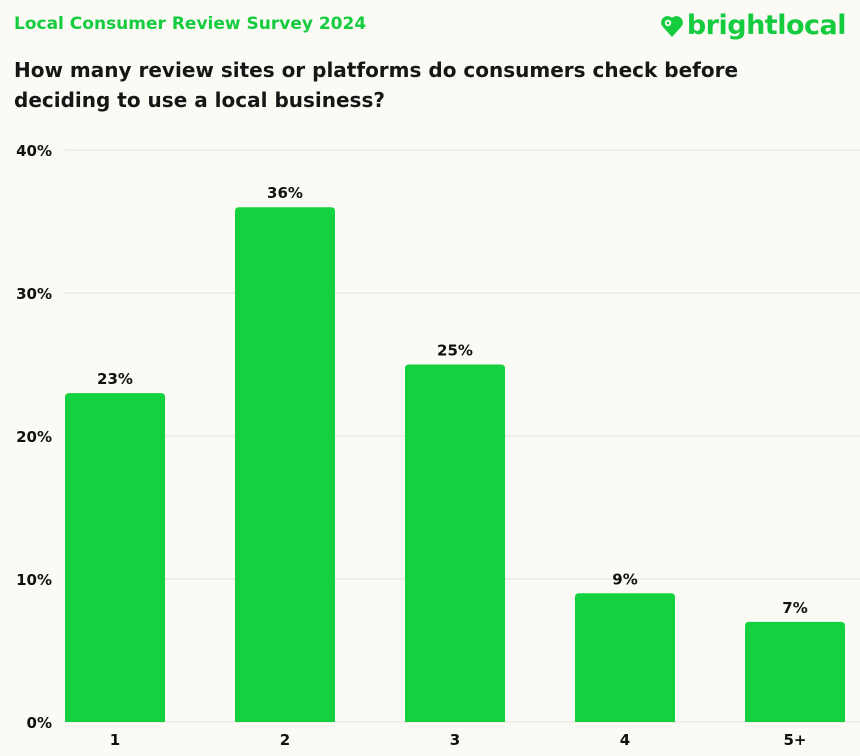 The width and height of the screenshot is (860, 756). What do you see at coordinates (624, 579) in the screenshot?
I see `data-label: 9%` at bounding box center [624, 579].